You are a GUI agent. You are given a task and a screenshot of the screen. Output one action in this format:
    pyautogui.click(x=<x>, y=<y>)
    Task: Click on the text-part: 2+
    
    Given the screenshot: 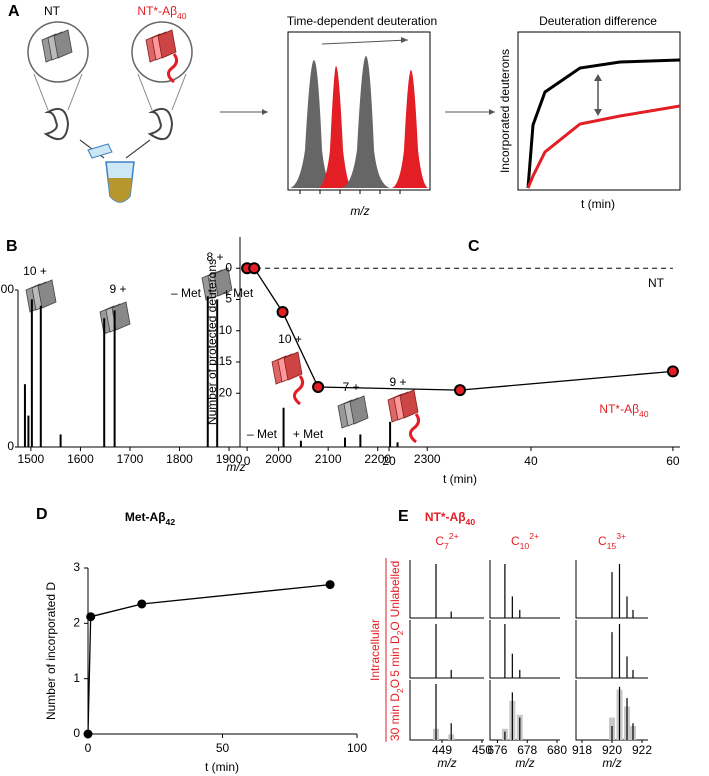 What is the action you would take?
    pyautogui.click(x=454, y=536)
    